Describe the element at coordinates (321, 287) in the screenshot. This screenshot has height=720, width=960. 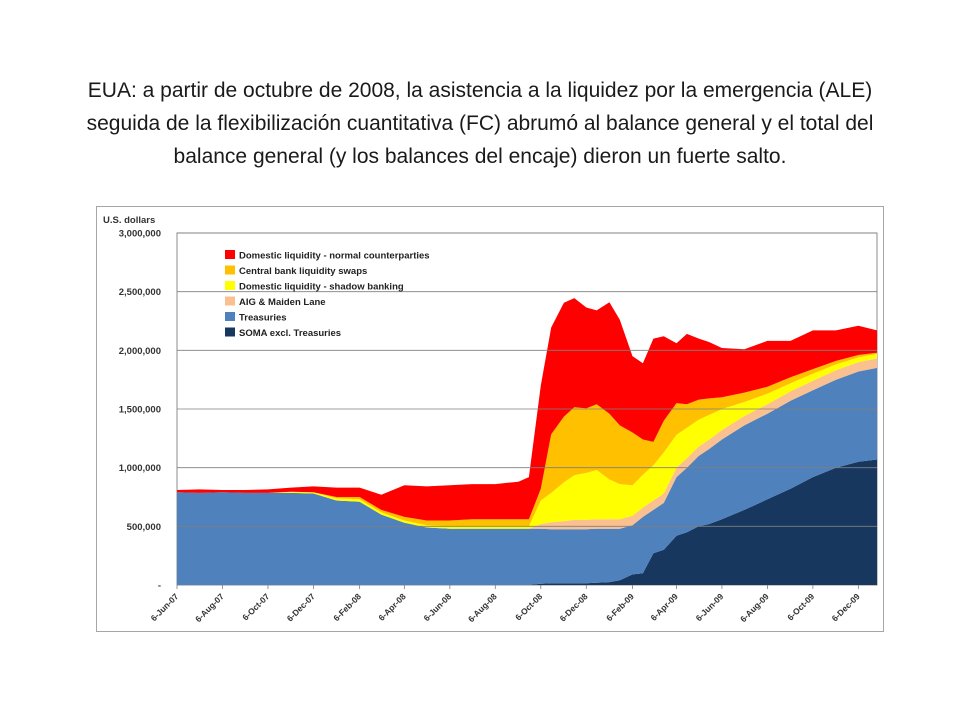
I see `legend-label: Domestic liquidity - shadow banking` at that location.